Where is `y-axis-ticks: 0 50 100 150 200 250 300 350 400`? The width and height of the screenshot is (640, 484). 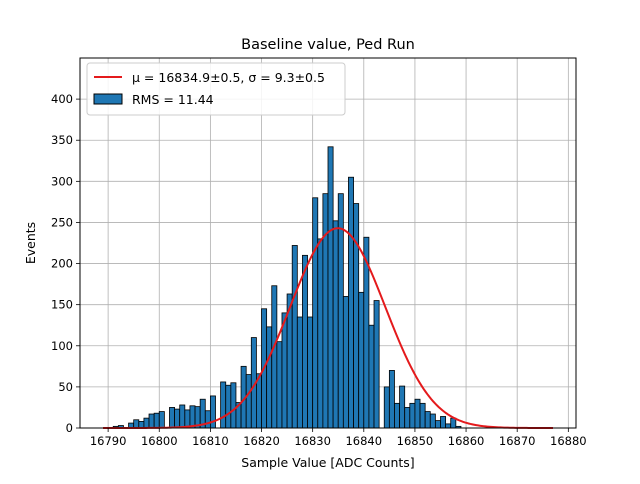
y-axis-ticks: 0 50 100 150 200 250 300 350 400 is located at coordinates (65, 263).